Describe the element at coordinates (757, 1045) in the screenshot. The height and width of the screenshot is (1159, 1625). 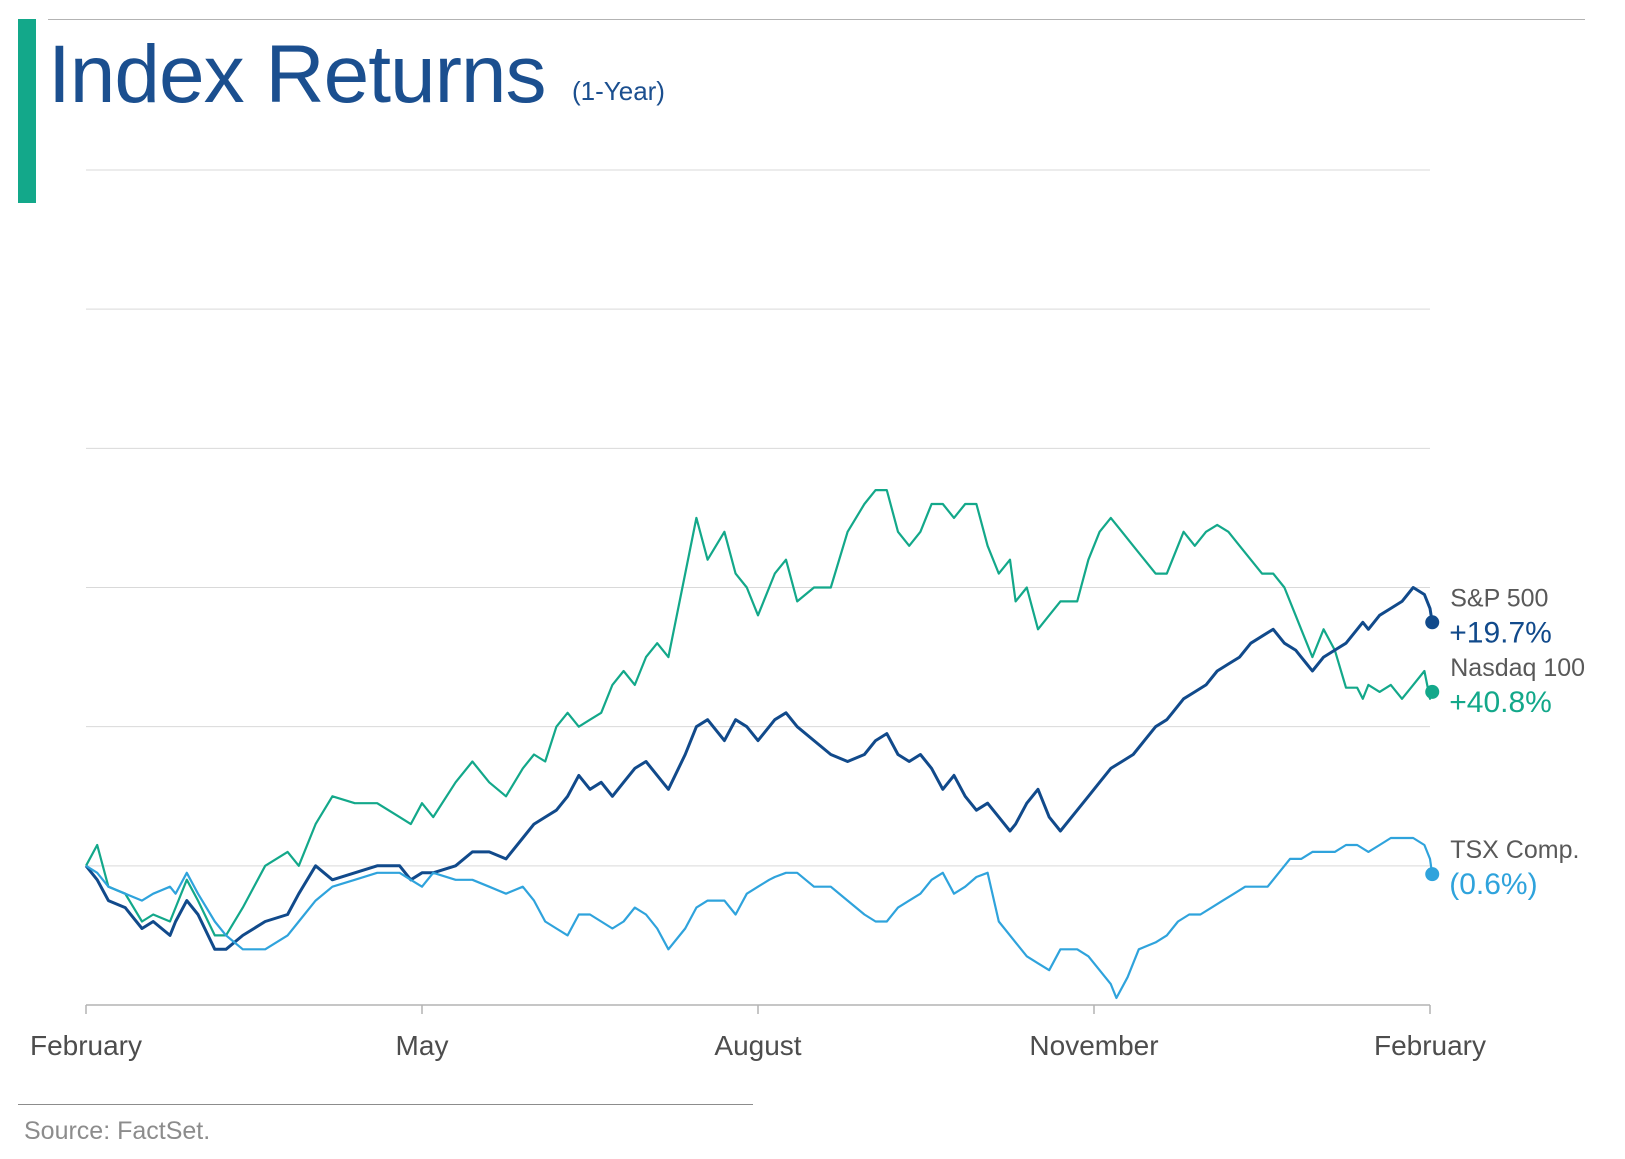
I see `x-tick-label-2: August` at that location.